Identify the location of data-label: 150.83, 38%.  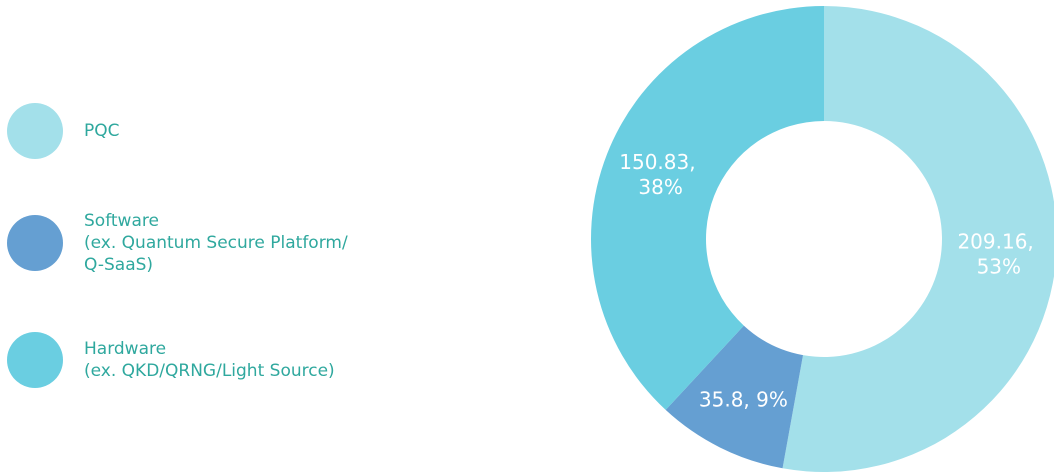
(660, 173).